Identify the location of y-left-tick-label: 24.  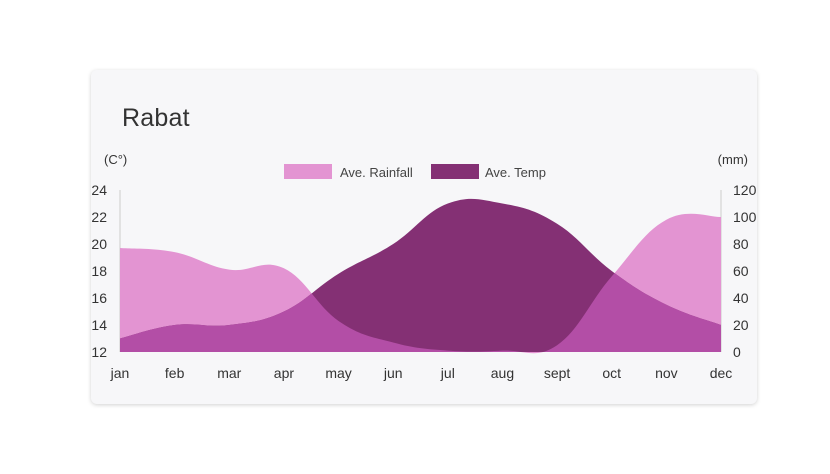
(99, 190).